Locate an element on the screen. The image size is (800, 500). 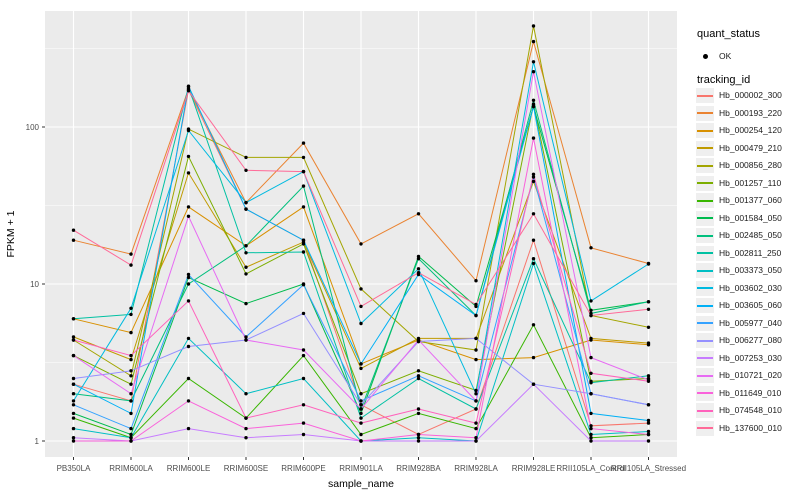
legend-item-label: Hb_001377_060 is located at coordinates (750, 200).